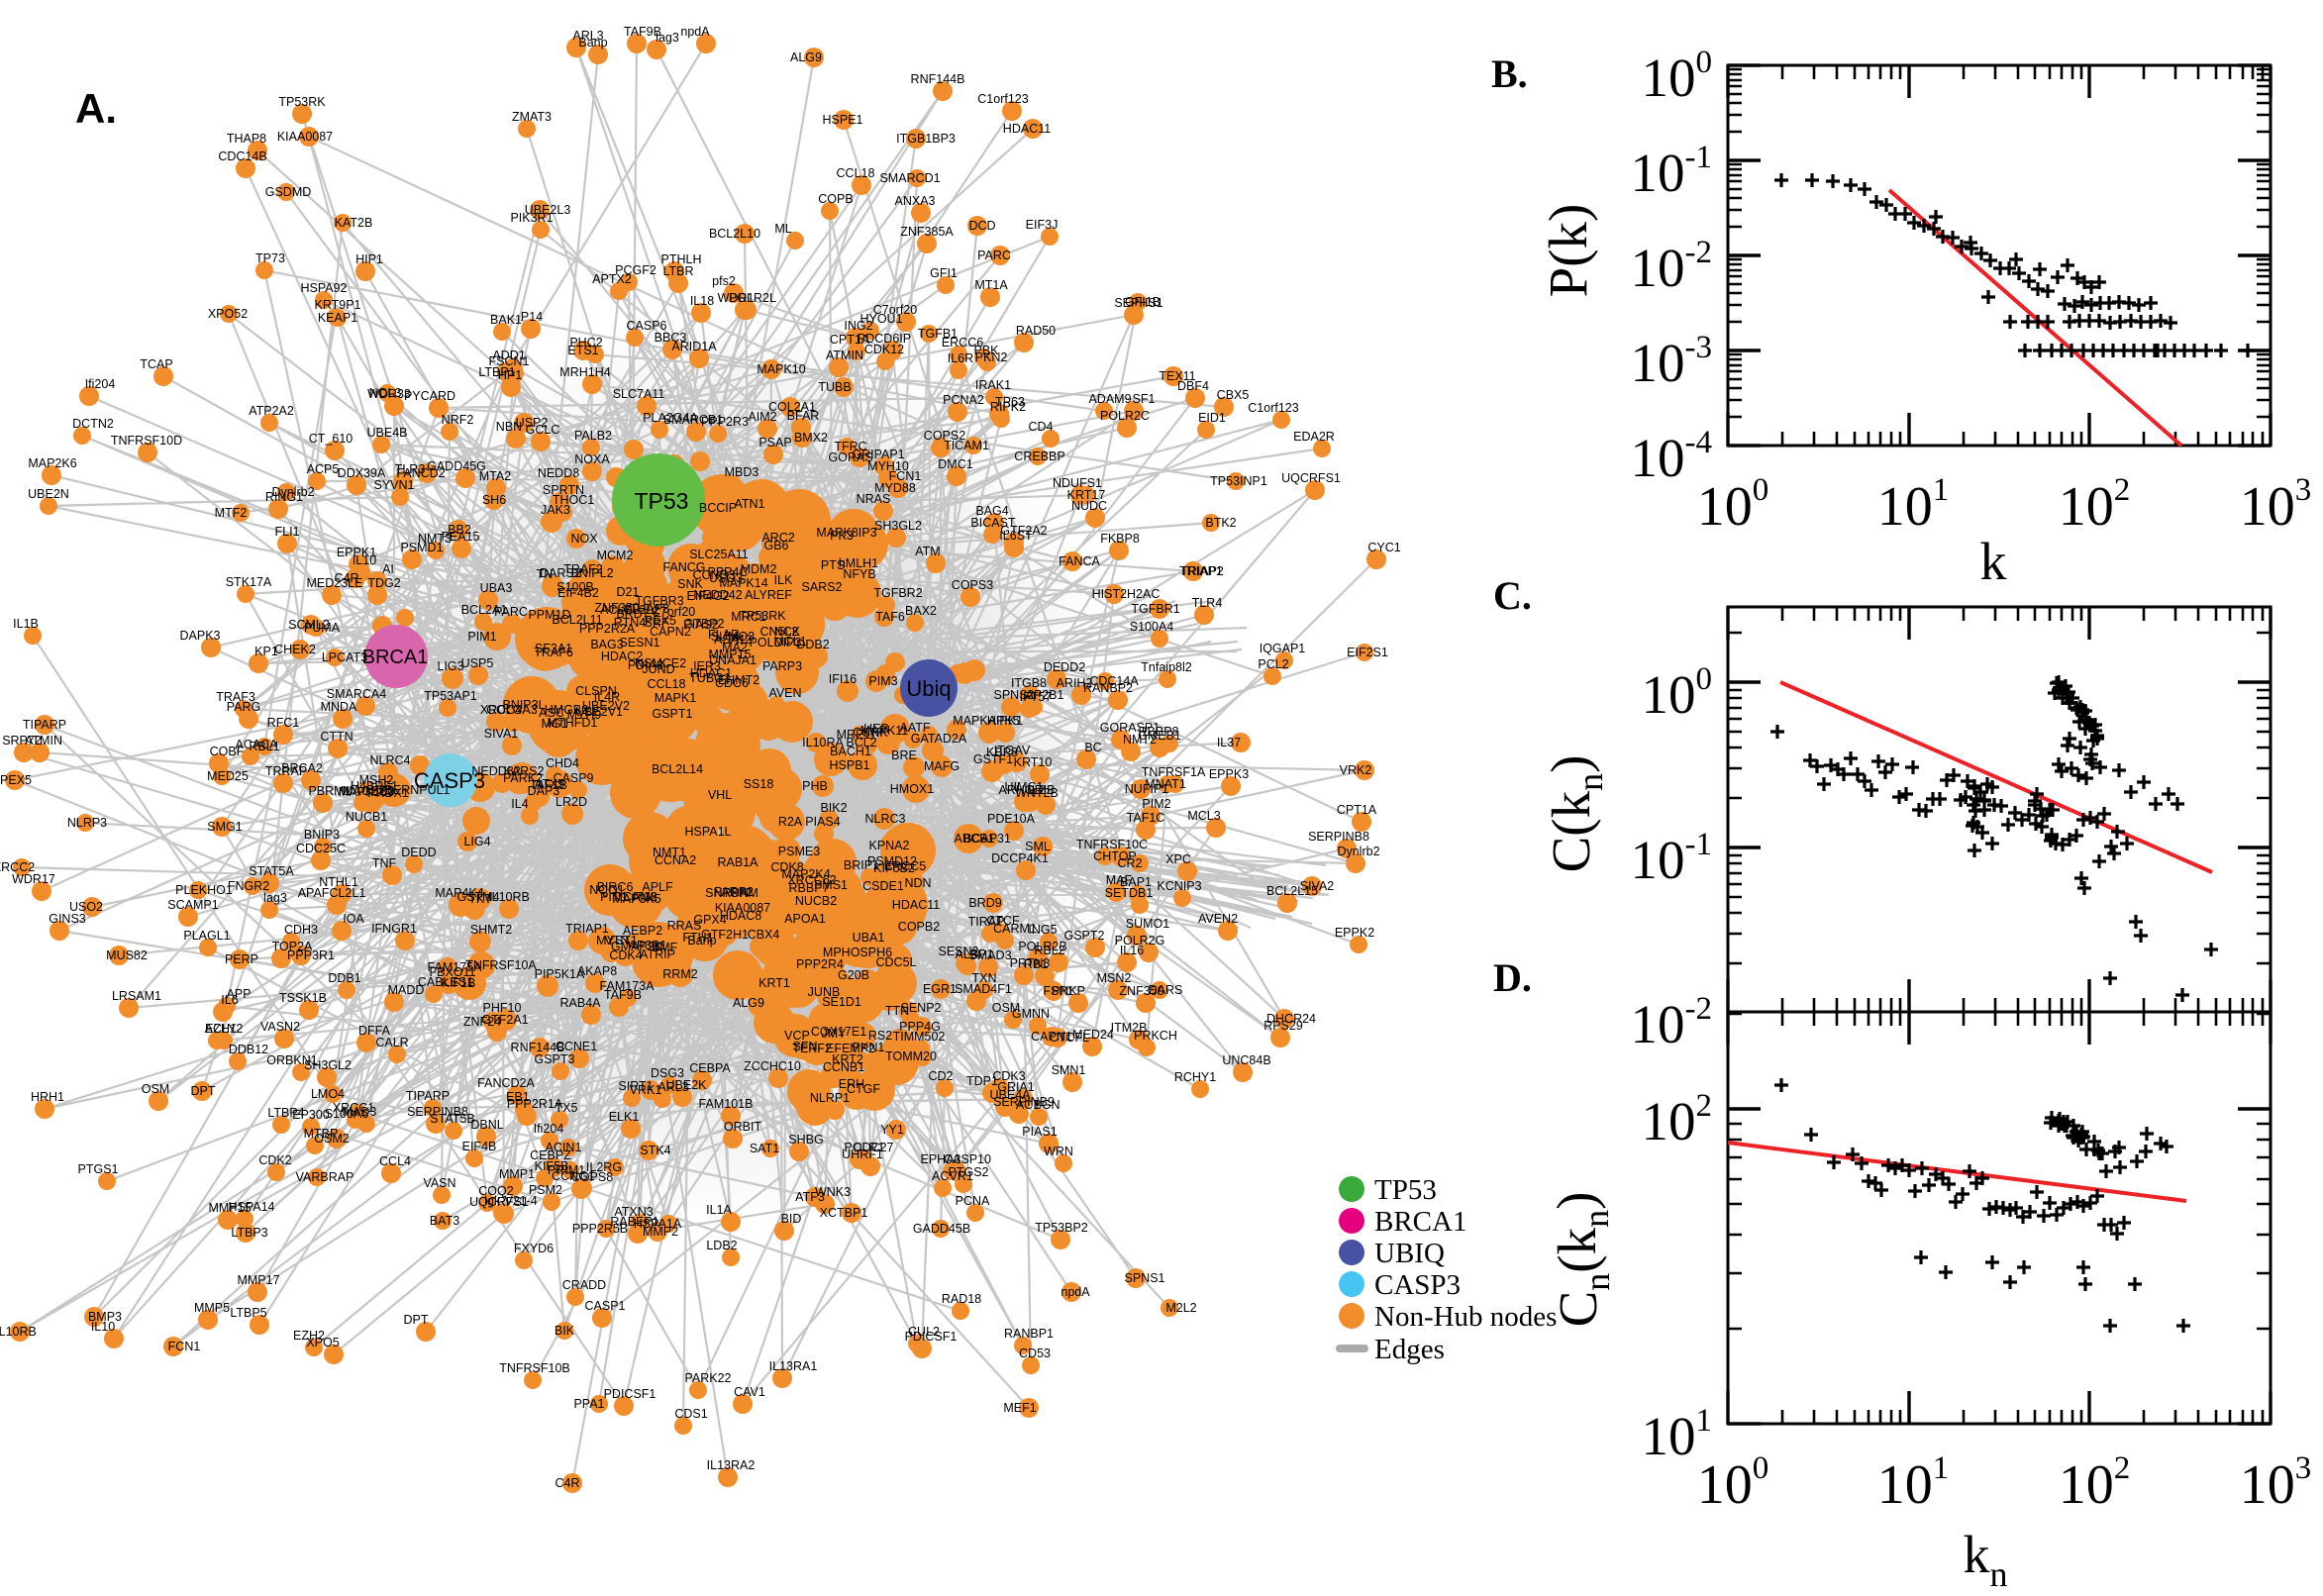 Image resolution: width=2323 pixels, height=1596 pixels. I want to click on svg-text: HIST2H2AC, so click(1126, 594).